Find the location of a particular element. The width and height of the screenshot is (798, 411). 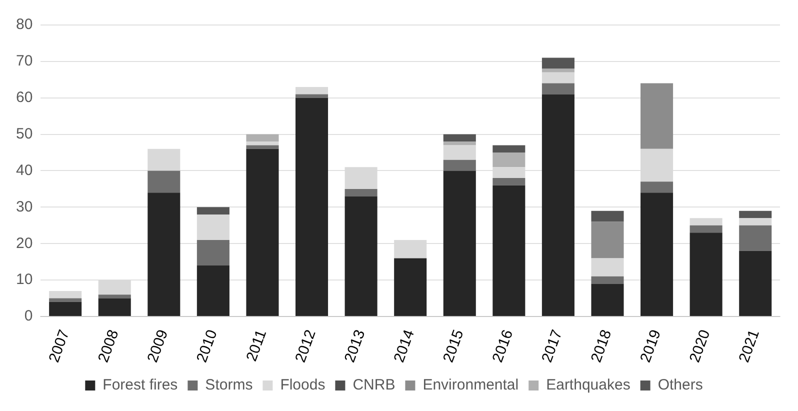

x-tick-label: 2014 is located at coordinates (404, 346).